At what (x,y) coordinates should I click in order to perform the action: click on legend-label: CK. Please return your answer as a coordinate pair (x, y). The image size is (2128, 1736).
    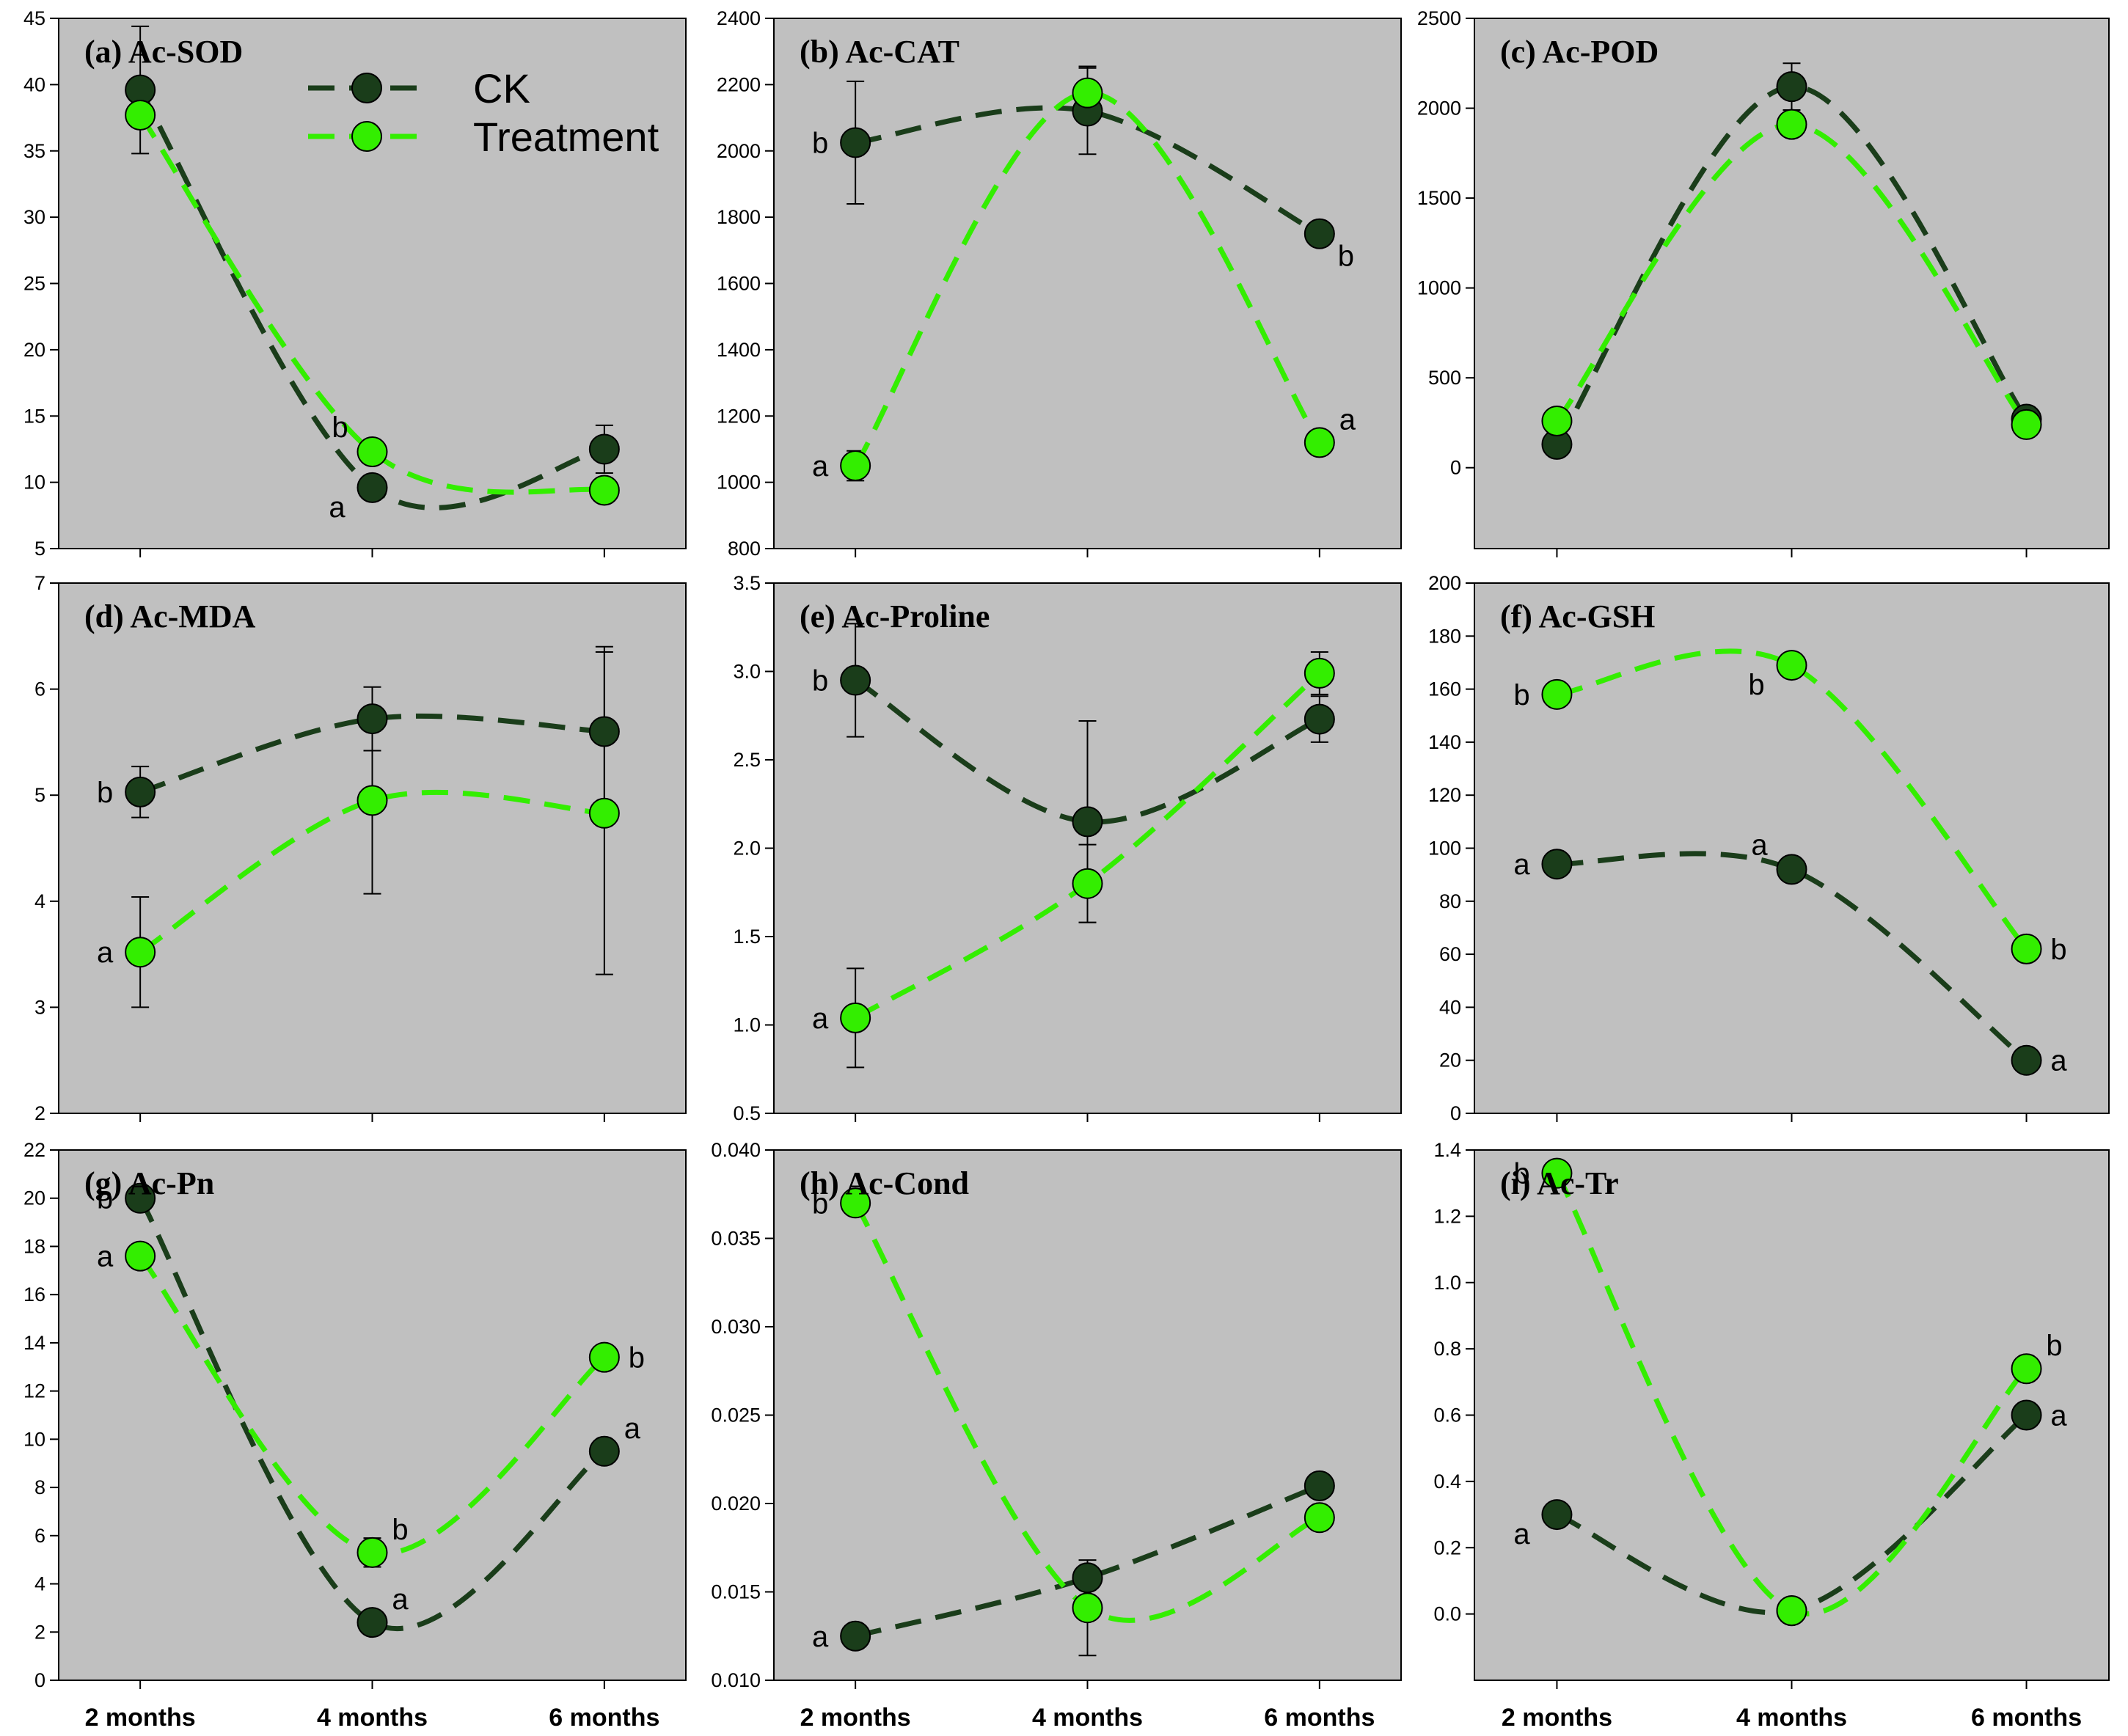
    Looking at the image, I should click on (501, 88).